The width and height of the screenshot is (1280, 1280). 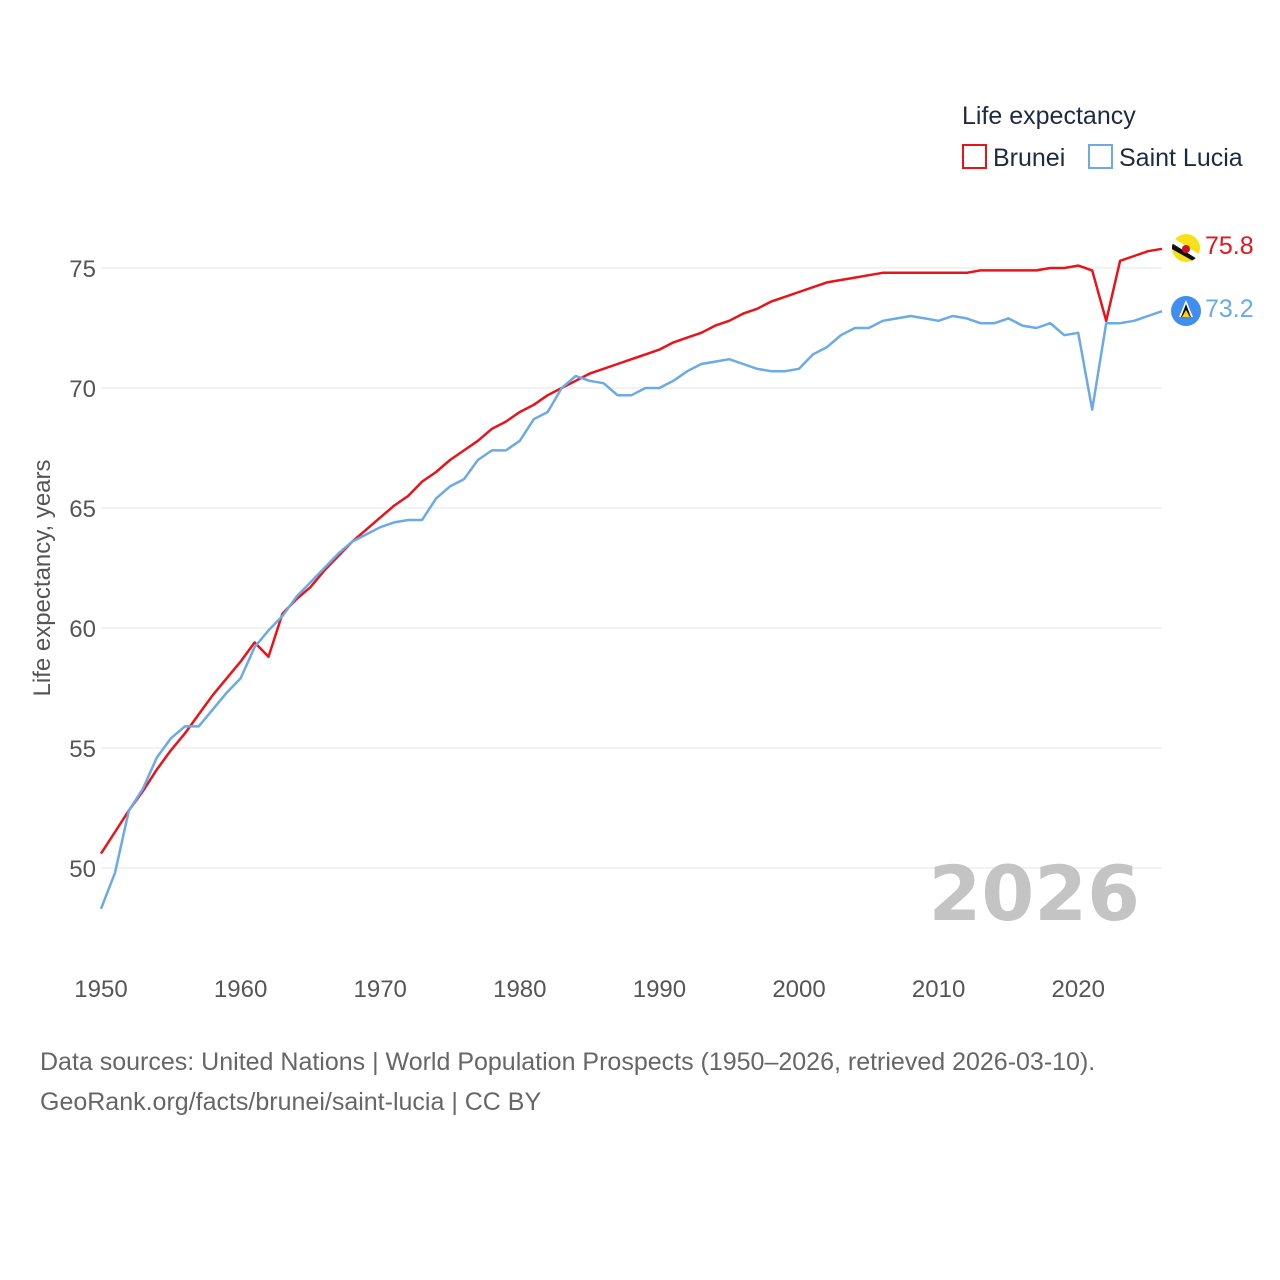 I want to click on end-value-saint-lucia: 73.2, so click(x=1229, y=309).